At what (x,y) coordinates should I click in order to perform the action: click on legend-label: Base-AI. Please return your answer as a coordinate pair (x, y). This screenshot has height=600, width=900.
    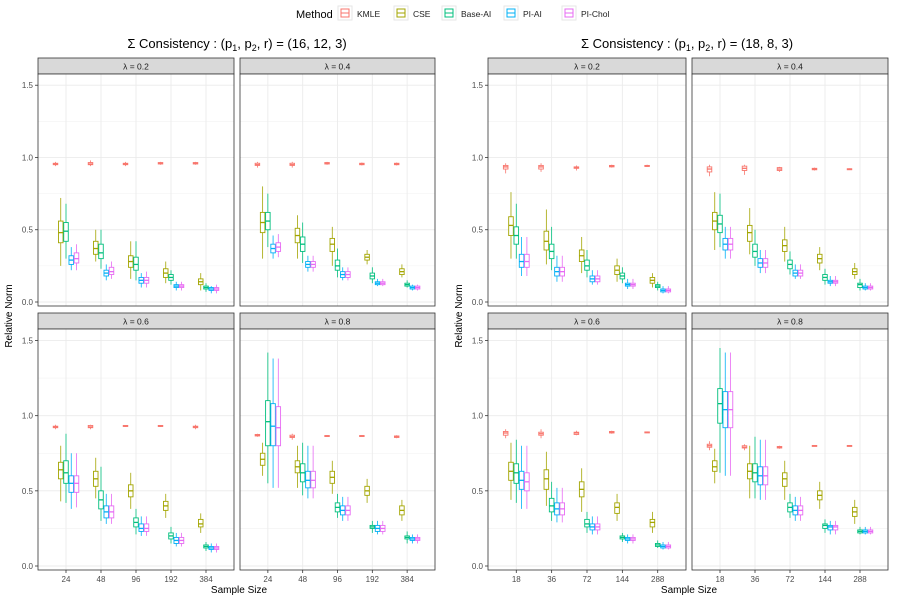
    Looking at the image, I should click on (476, 14).